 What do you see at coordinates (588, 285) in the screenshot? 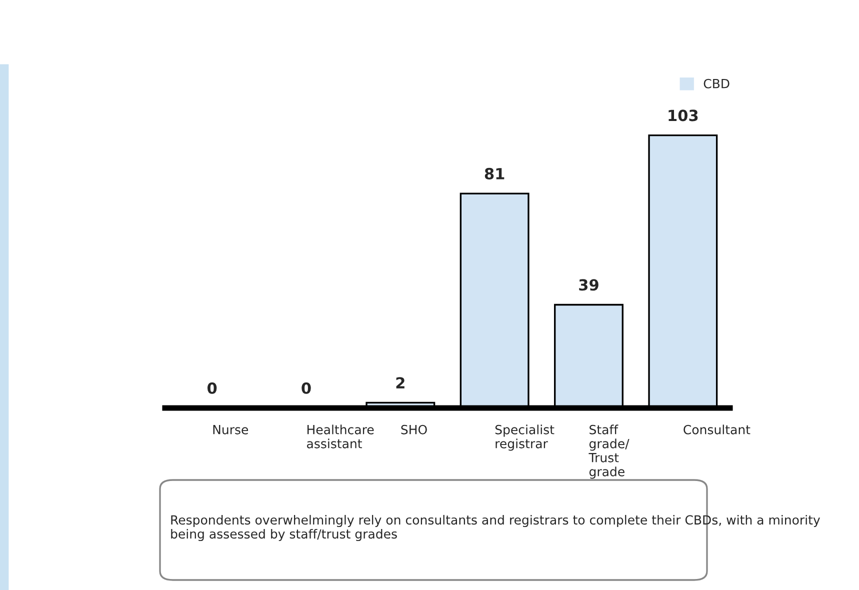
I see `data-label: 39` at bounding box center [588, 285].